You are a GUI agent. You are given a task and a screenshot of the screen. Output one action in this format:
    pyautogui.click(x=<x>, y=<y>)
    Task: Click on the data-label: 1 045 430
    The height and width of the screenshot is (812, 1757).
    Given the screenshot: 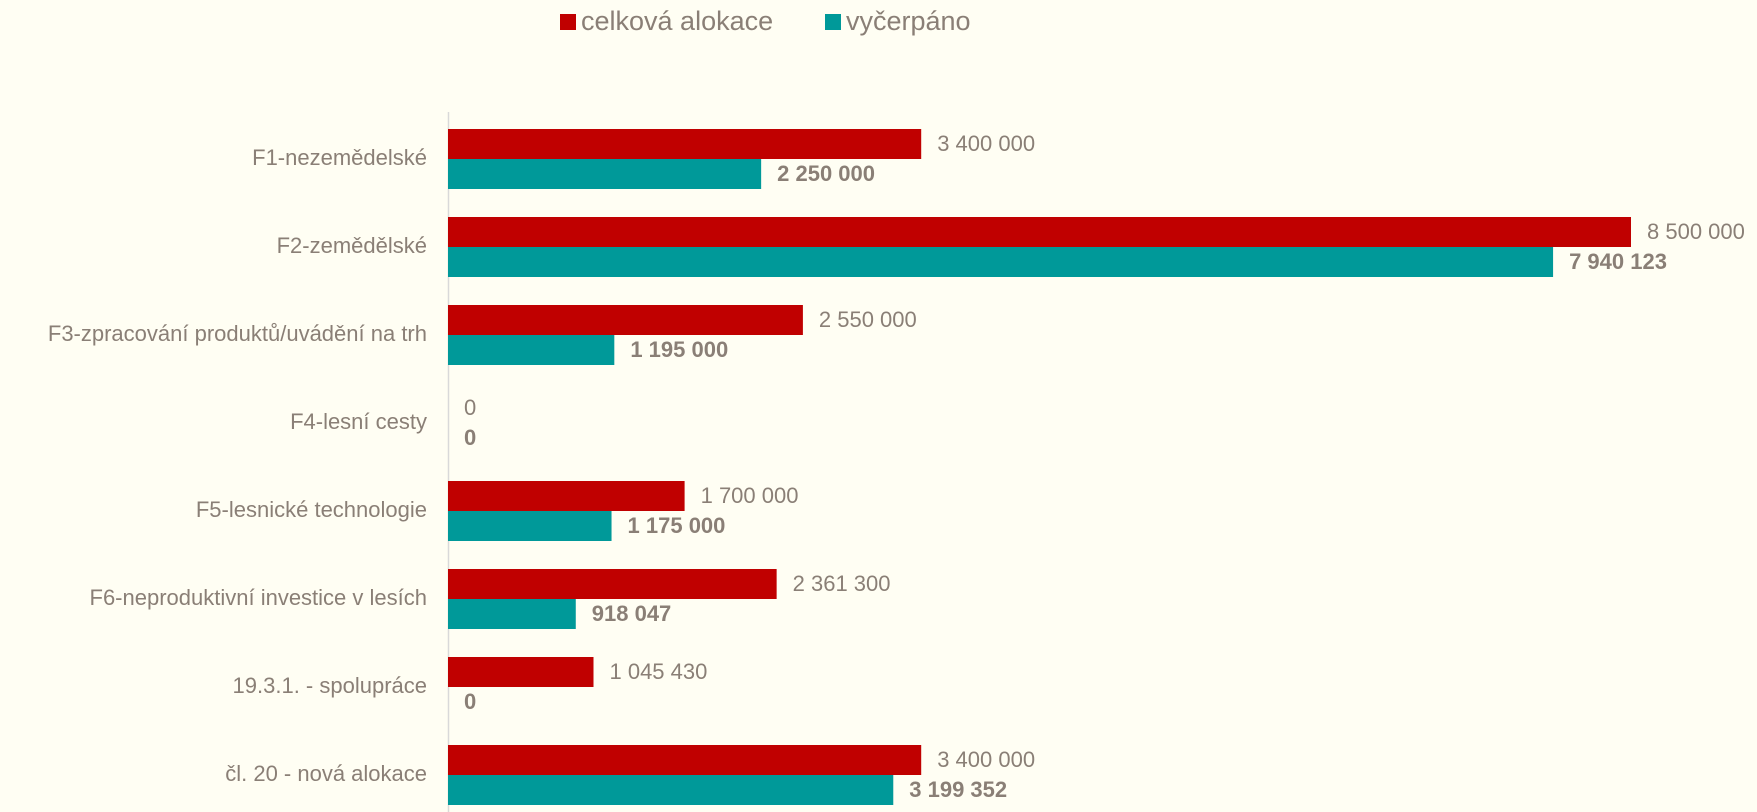 What is the action you would take?
    pyautogui.click(x=658, y=671)
    